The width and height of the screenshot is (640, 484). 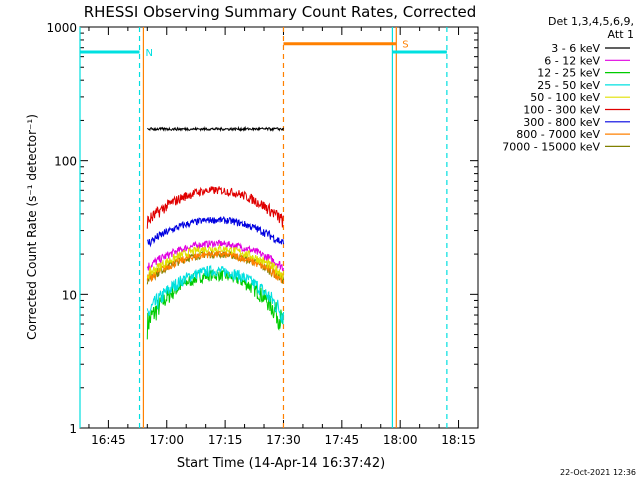 What do you see at coordinates (591, 21) in the screenshot?
I see `legend-header-line-1: Det 1,3,4,5,6,9,` at bounding box center [591, 21].